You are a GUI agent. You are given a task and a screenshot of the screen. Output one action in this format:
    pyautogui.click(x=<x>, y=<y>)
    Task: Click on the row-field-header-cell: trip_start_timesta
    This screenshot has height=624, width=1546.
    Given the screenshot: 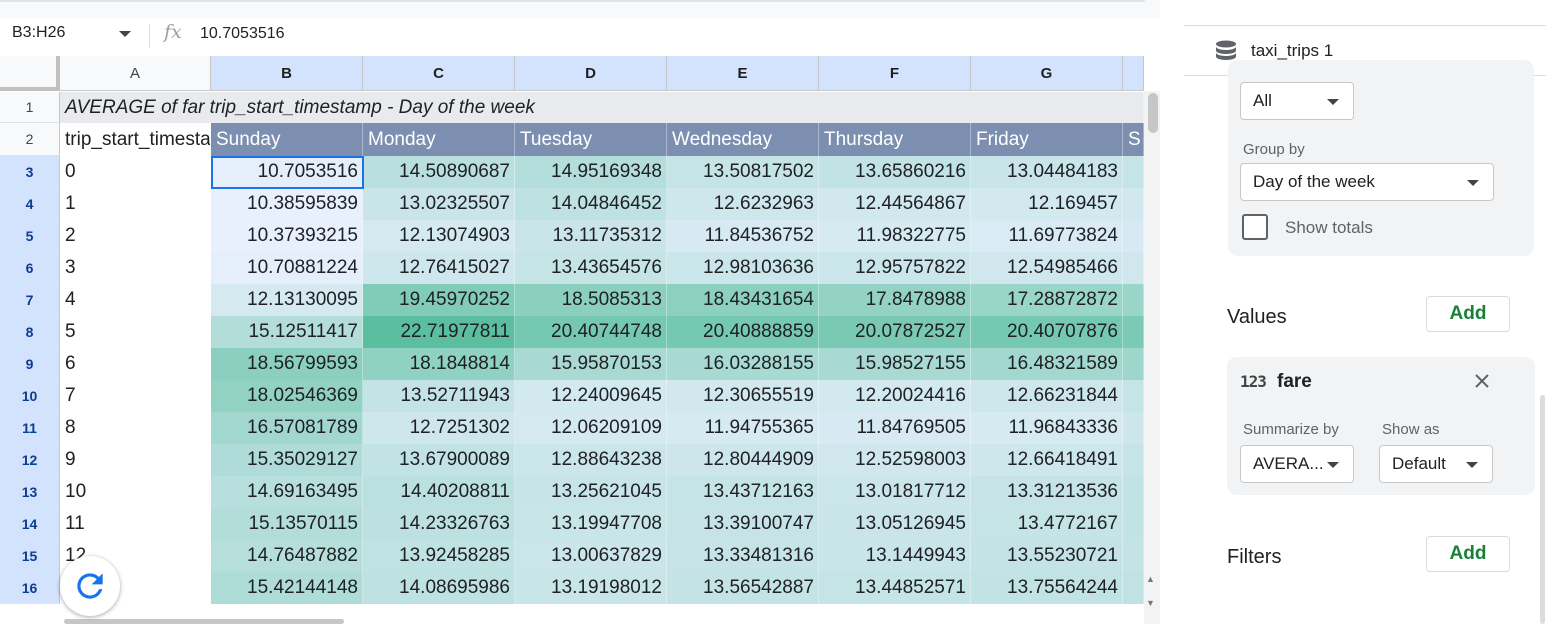 What is the action you would take?
    pyautogui.click(x=135, y=139)
    